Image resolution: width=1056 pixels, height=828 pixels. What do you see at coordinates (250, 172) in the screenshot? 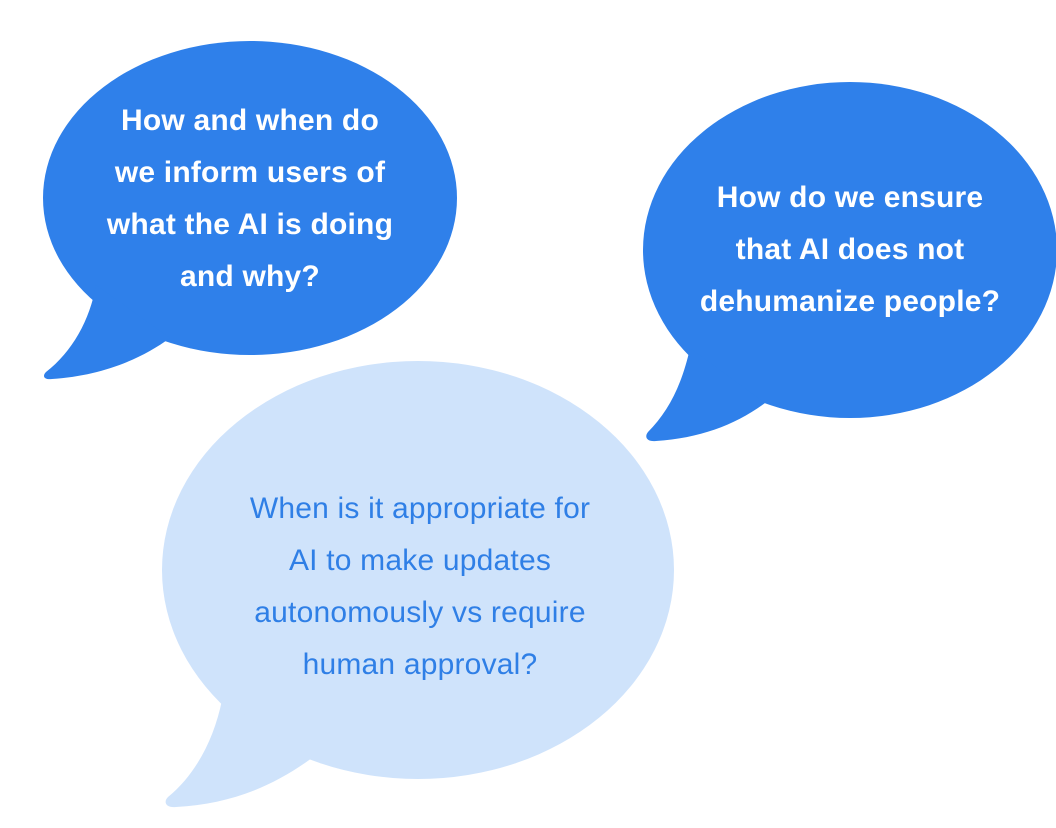
I see `bubble-a-line-2: we inform users of` at bounding box center [250, 172].